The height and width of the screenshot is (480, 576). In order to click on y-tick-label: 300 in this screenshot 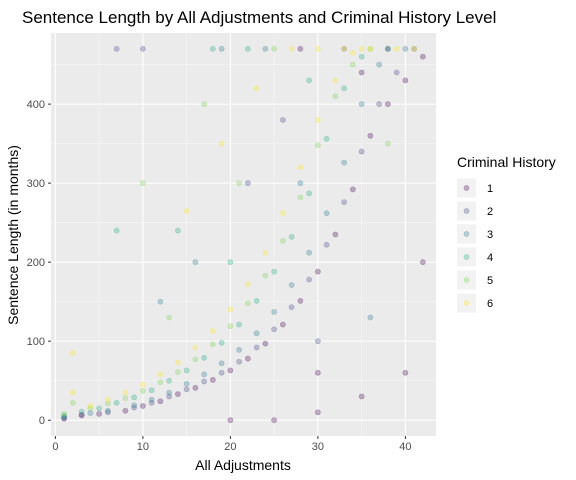, I will do `click(36, 184)`.